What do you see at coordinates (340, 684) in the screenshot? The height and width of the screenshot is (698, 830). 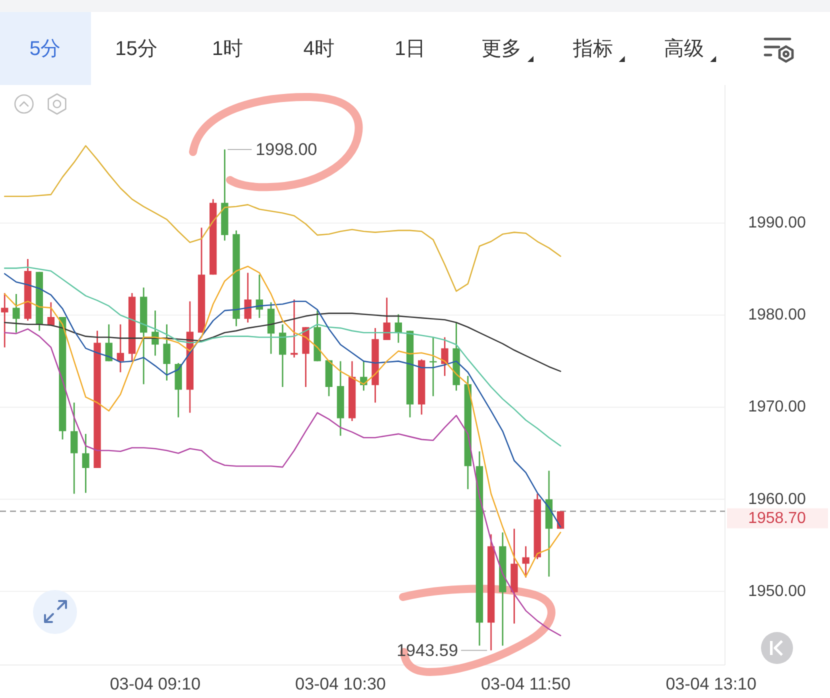 I see `x-tick-label: 03-04 10:30` at bounding box center [340, 684].